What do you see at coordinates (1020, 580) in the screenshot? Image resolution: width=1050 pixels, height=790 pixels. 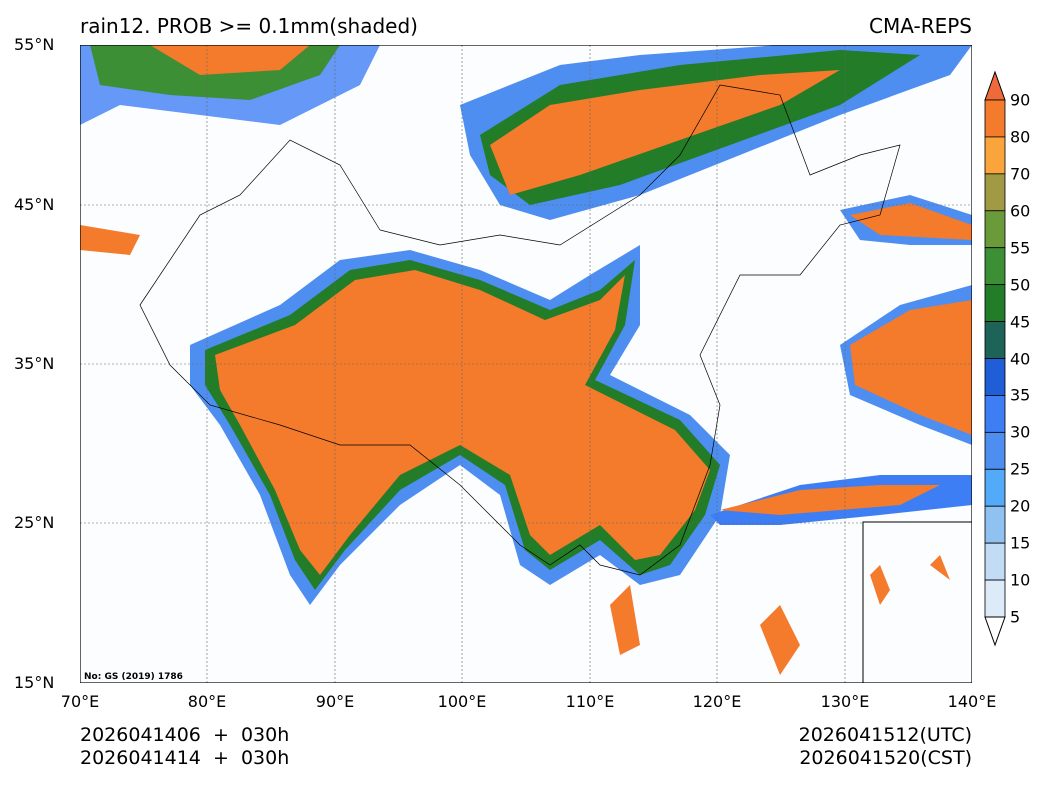 I see `colorbar-tick-label: 10` at bounding box center [1020, 580].